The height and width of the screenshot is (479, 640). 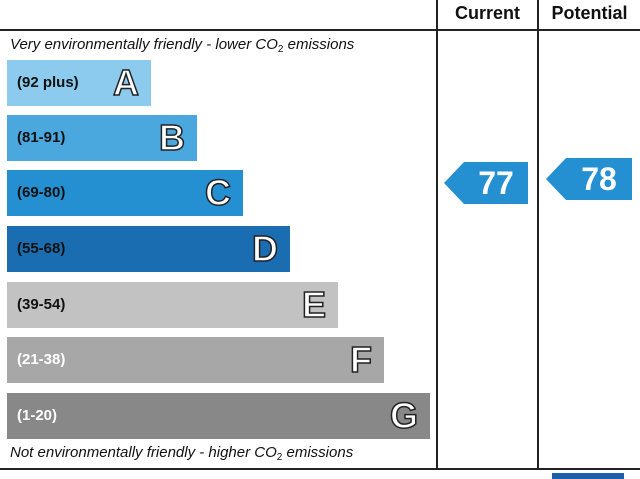 I want to click on band-letter: F, so click(x=361, y=359).